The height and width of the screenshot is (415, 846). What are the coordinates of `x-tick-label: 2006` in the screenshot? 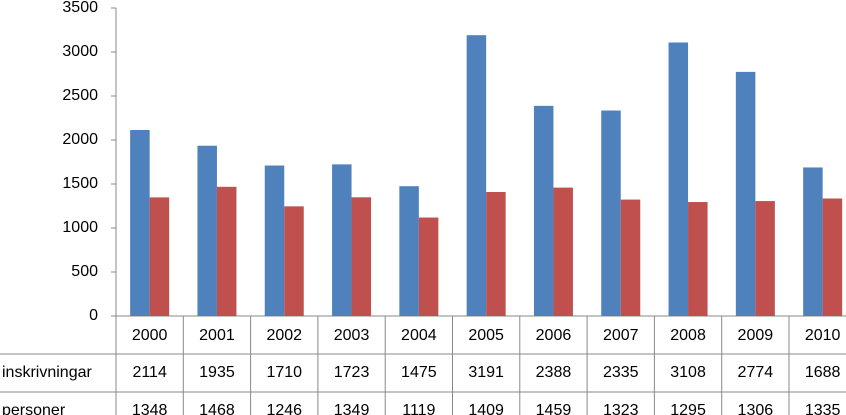 It's located at (554, 335).